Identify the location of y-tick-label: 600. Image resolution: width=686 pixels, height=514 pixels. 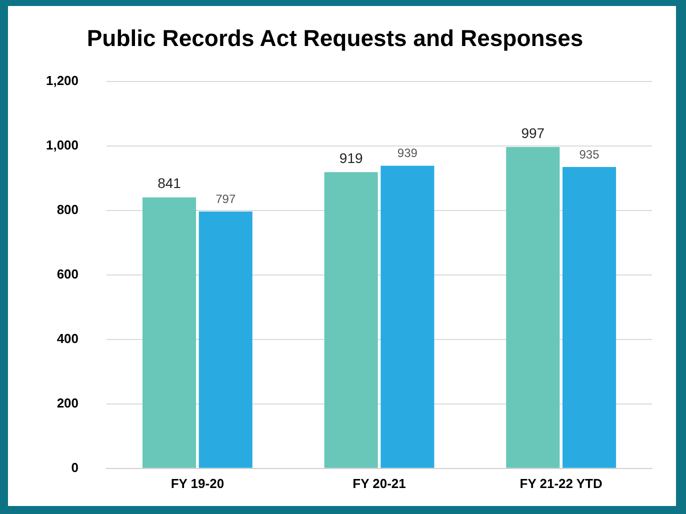
(67, 274).